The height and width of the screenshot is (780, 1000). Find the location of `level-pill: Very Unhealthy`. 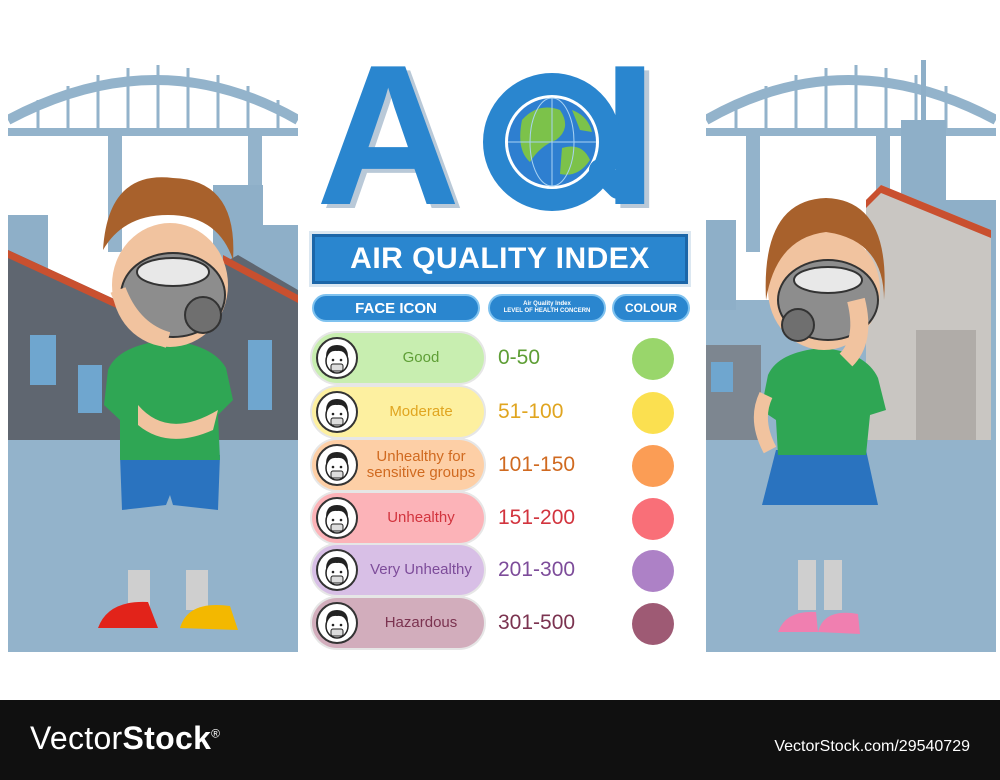

level-pill: Very Unhealthy is located at coordinates (398, 570).